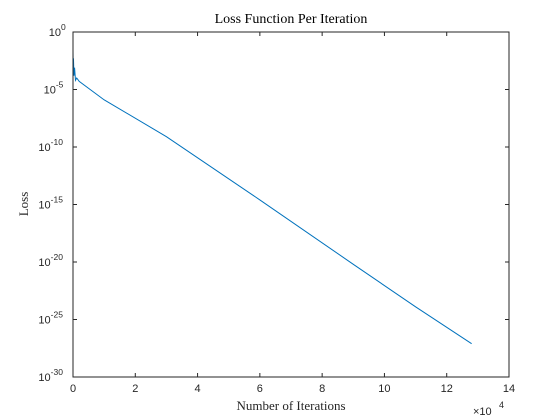 This screenshot has width=560, height=420. What do you see at coordinates (291, 19) in the screenshot?
I see `chart-title: Loss Function Per Iteration` at bounding box center [291, 19].